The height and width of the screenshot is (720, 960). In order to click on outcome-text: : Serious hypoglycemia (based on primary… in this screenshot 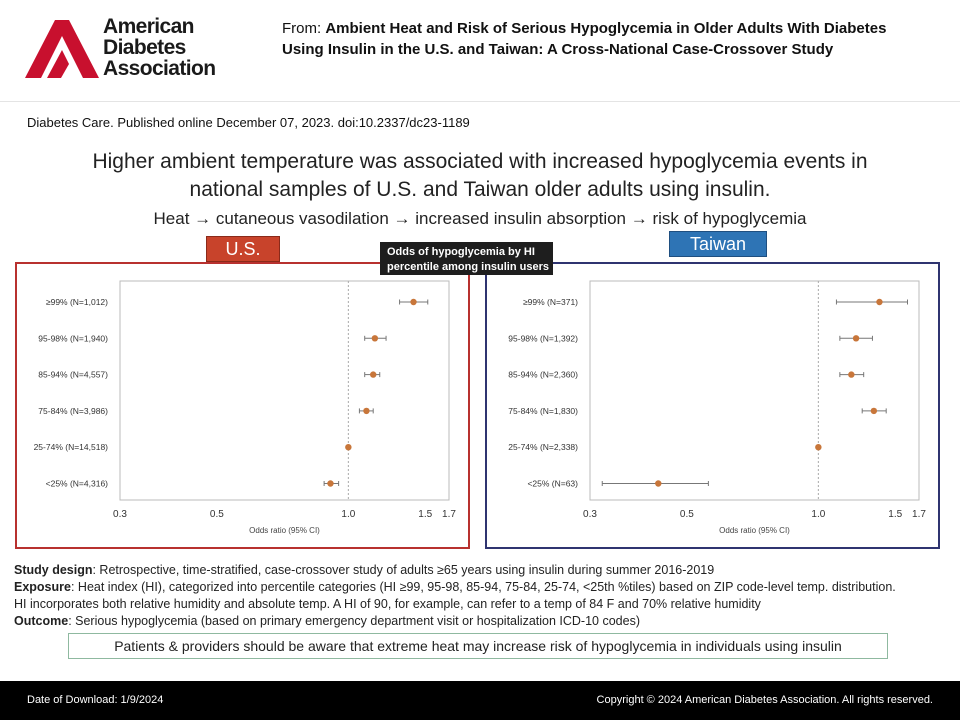, I will do `click(354, 621)`.